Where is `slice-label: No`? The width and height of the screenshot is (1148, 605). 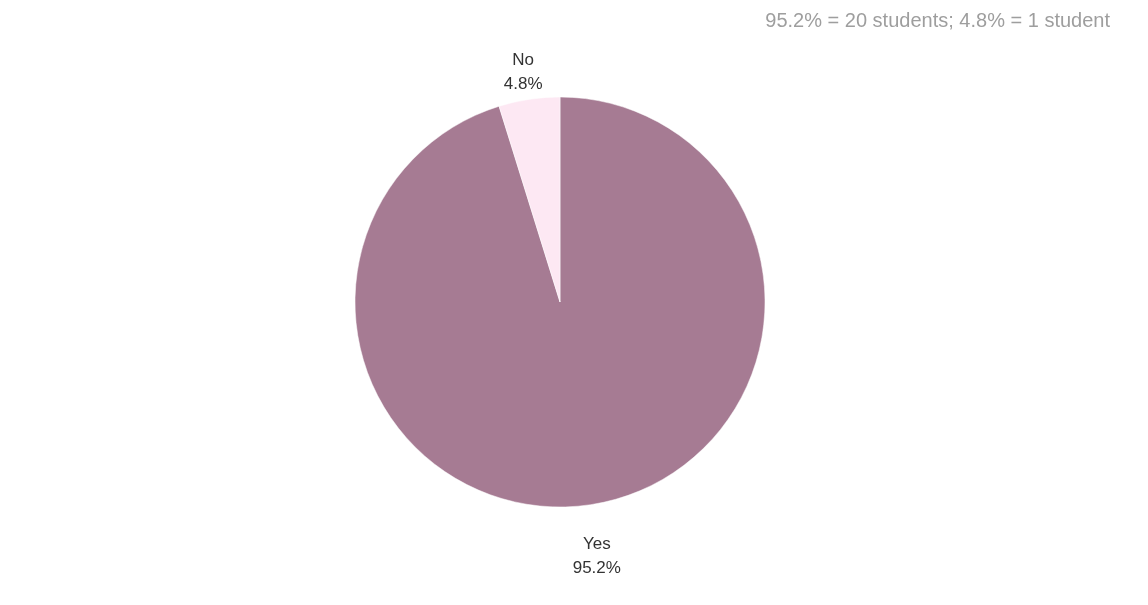
slice-label: No is located at coordinates (523, 59).